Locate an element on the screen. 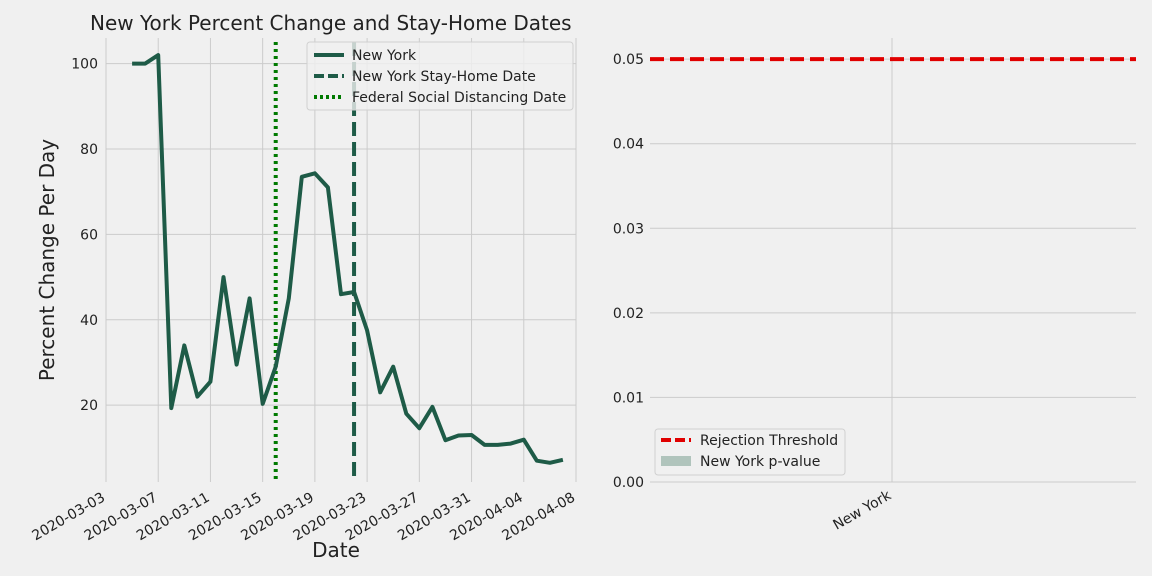  left-y-tick-labels: 20 40 60 80 100 is located at coordinates (84, 236).